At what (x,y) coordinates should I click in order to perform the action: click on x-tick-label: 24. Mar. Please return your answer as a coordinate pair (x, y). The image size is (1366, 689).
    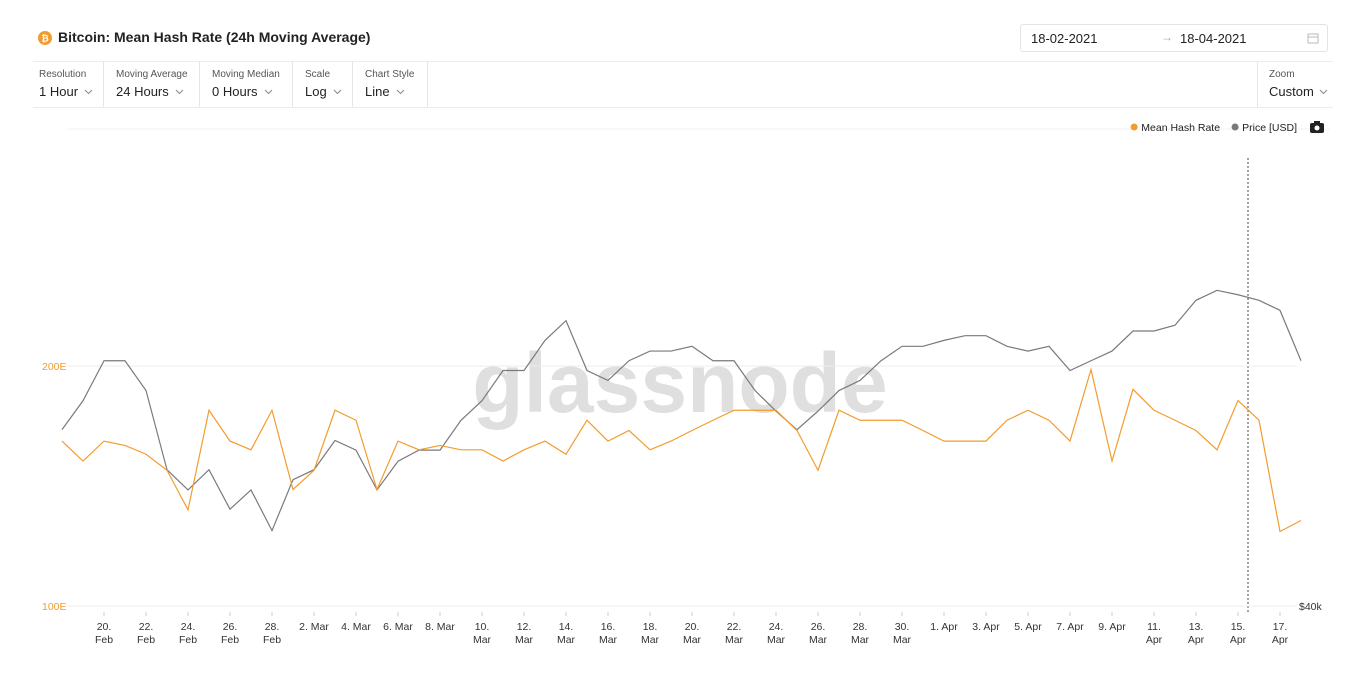
    Looking at the image, I should click on (776, 633).